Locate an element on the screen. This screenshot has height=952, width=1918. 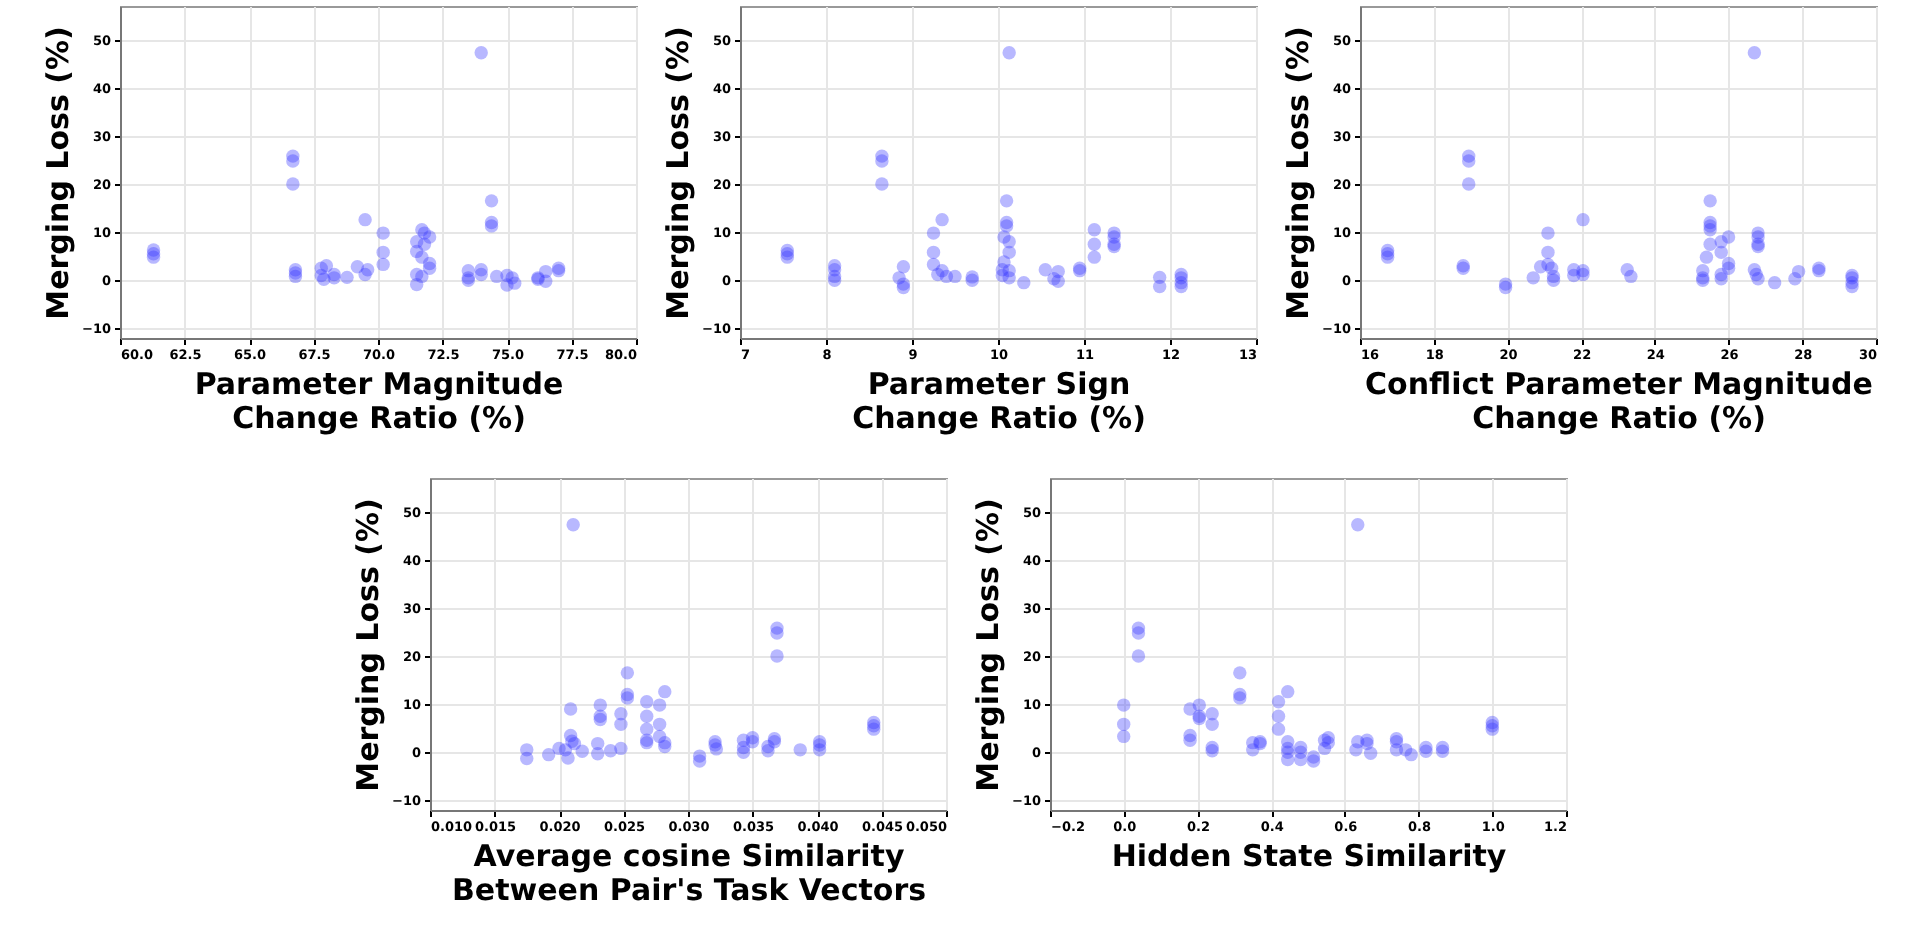
x-axis-title: Parameter Magnitude Change Ratio (%) is located at coordinates (378, 401).